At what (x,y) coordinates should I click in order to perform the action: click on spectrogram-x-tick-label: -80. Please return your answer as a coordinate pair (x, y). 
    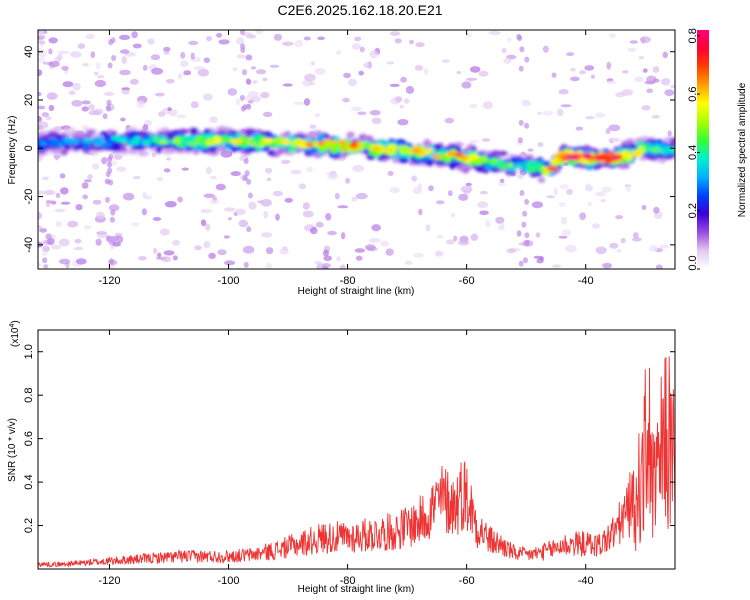
    Looking at the image, I should click on (348, 281).